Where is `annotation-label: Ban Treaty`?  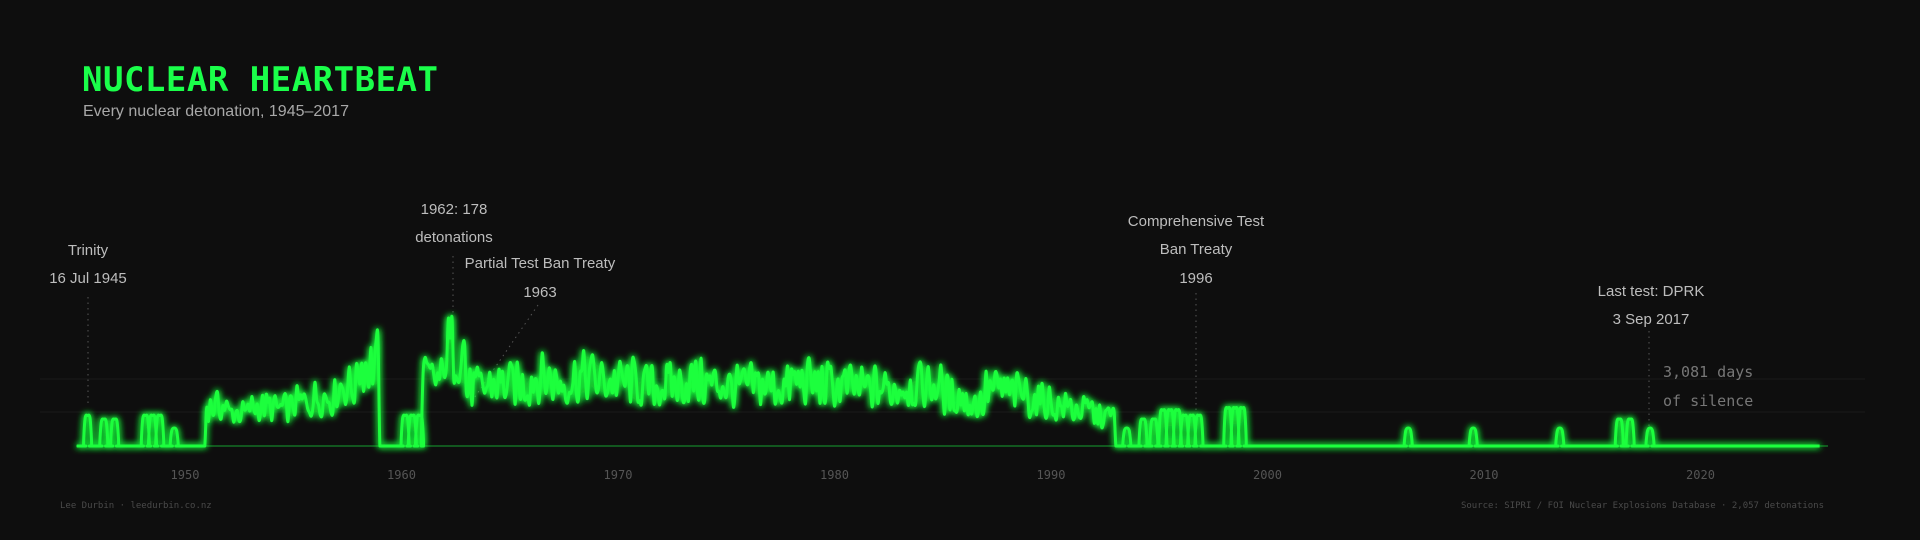 annotation-label: Ban Treaty is located at coordinates (1196, 249).